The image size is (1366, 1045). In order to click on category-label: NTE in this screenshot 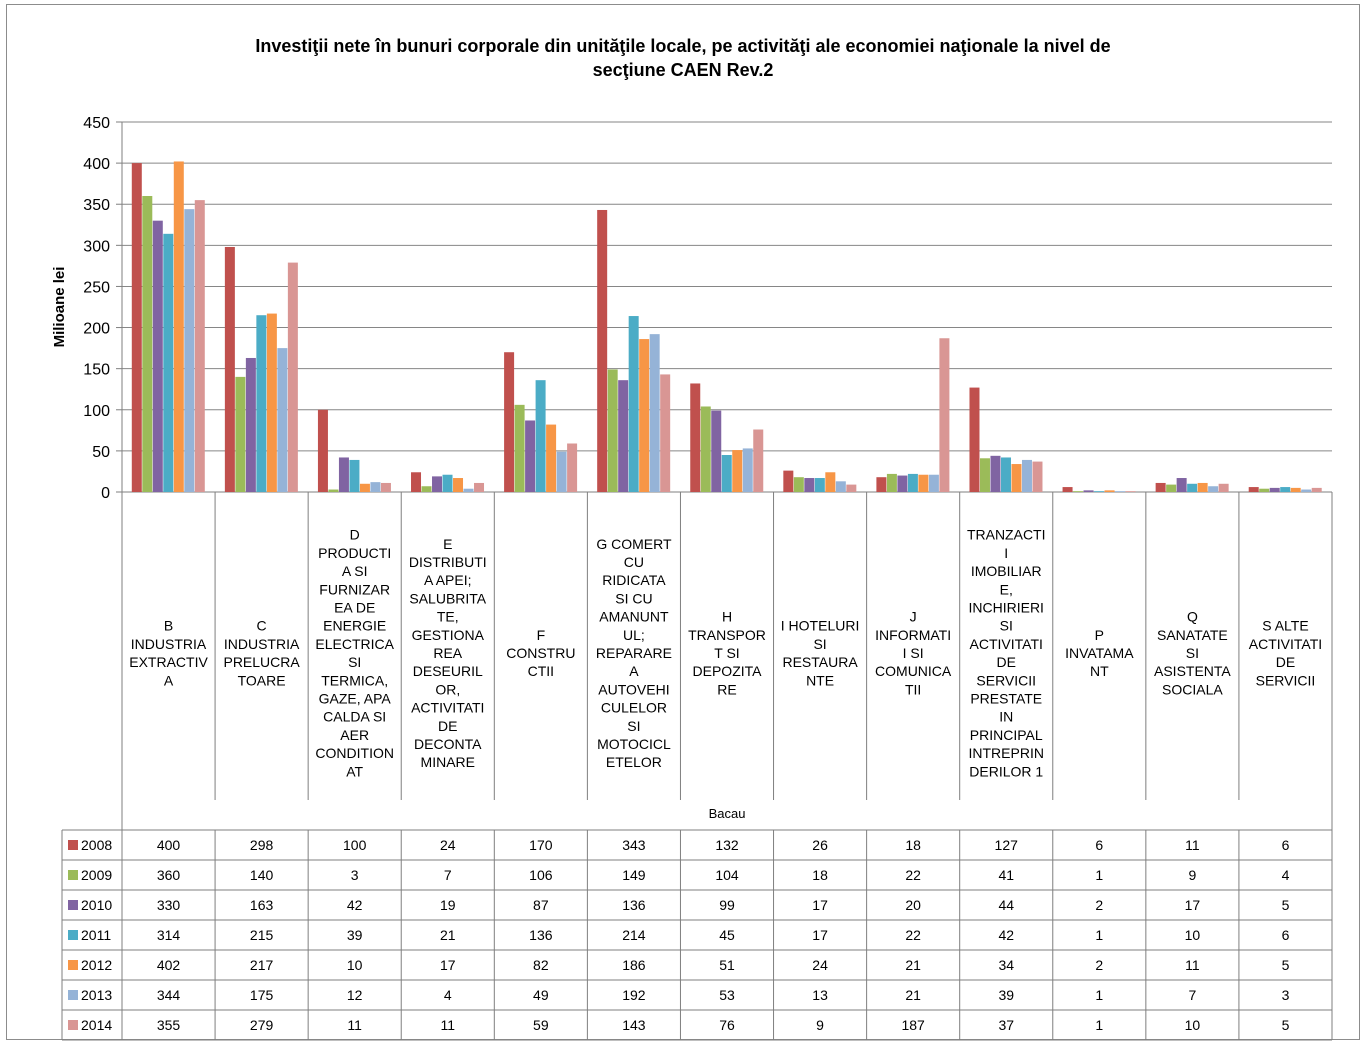, I will do `click(820, 680)`.